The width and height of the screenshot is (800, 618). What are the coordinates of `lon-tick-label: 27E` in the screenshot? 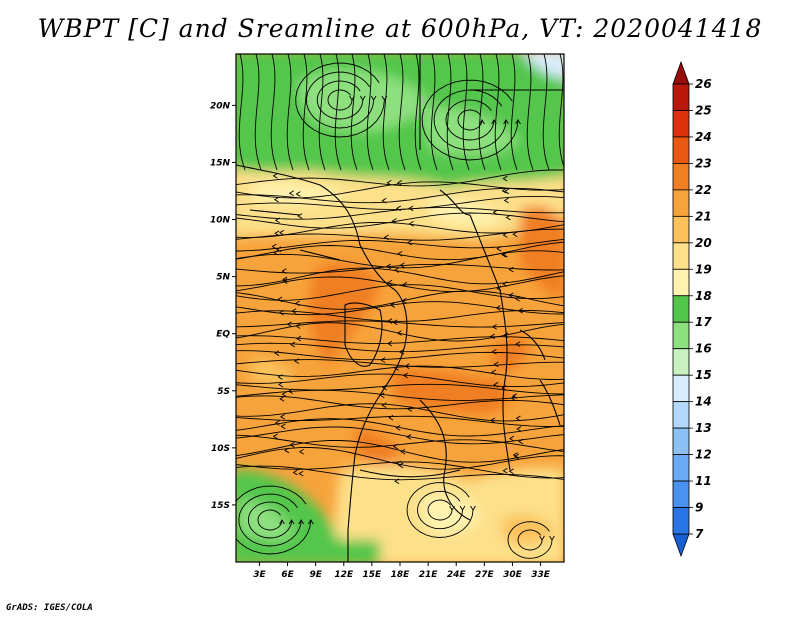 It's located at (485, 575).